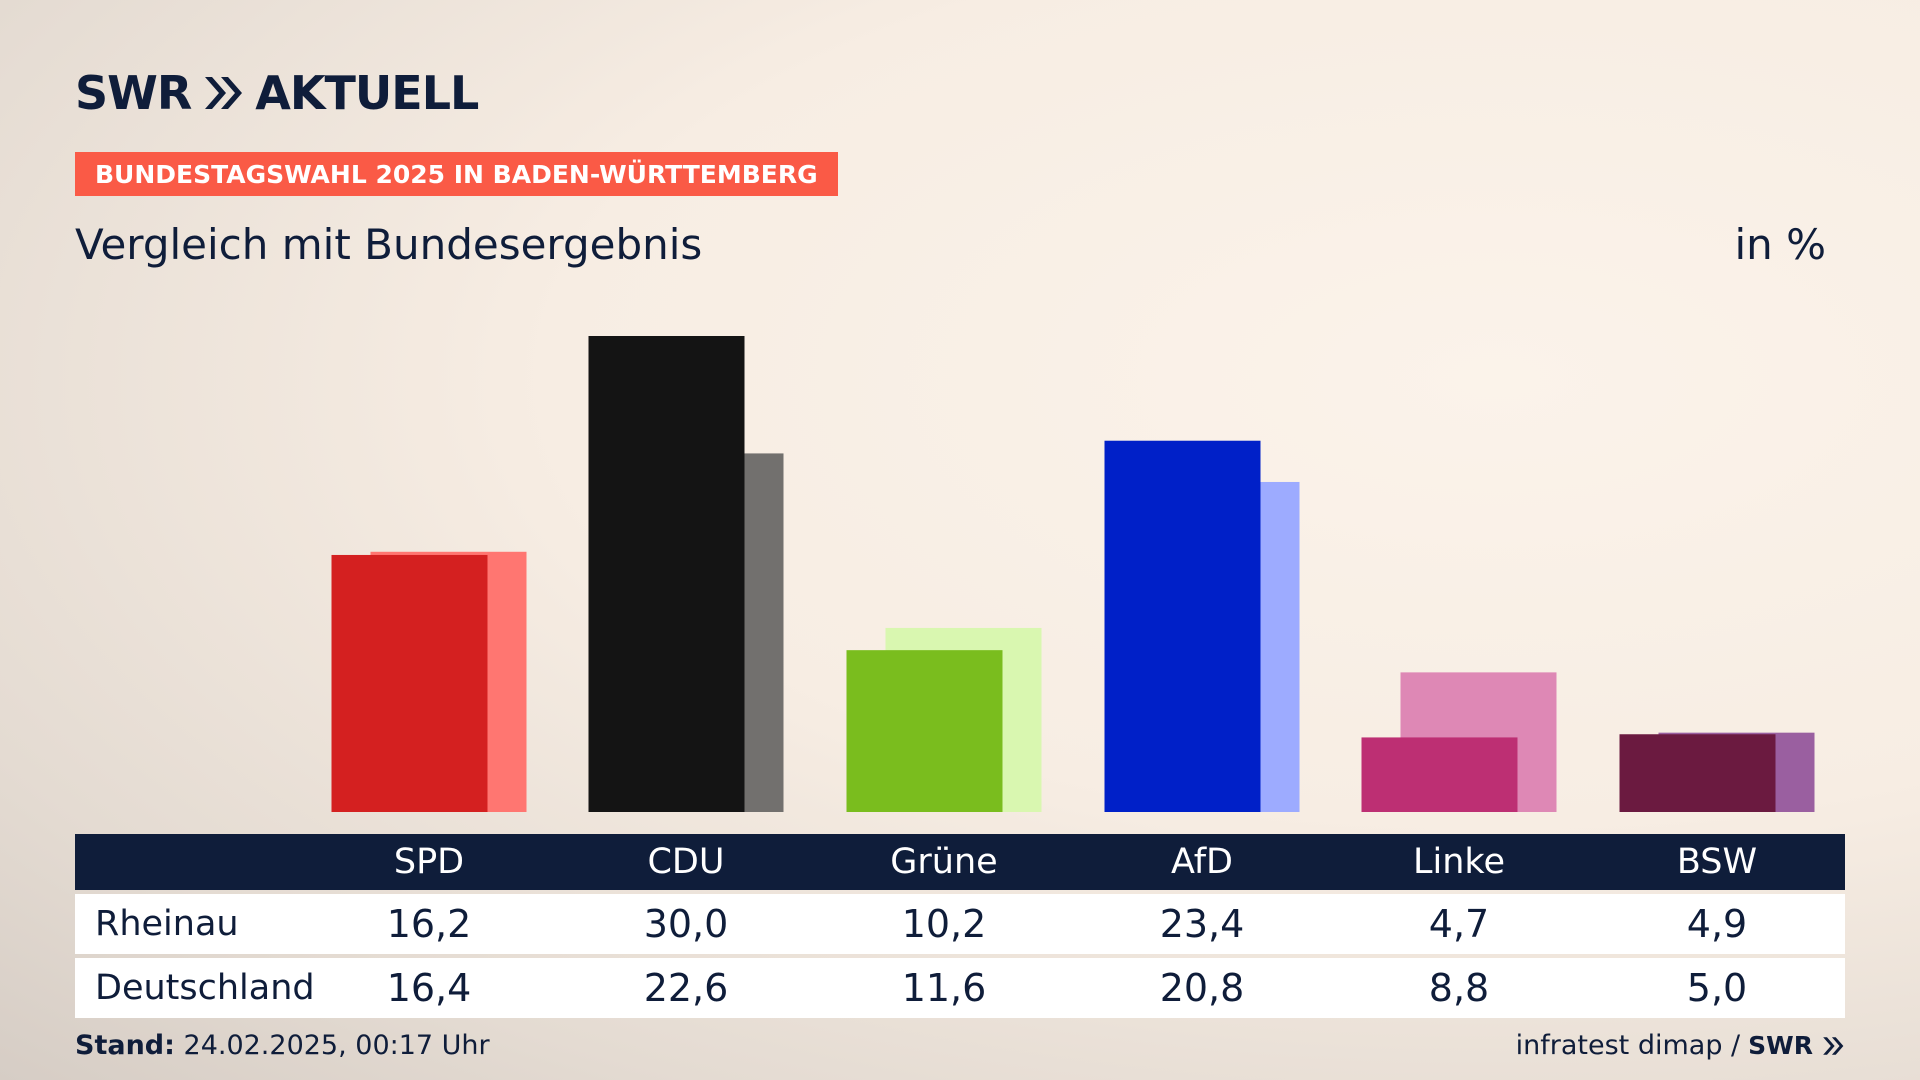 The image size is (1920, 1080). Describe the element at coordinates (1202, 988) in the screenshot. I see `table-cell: 20,8` at that location.